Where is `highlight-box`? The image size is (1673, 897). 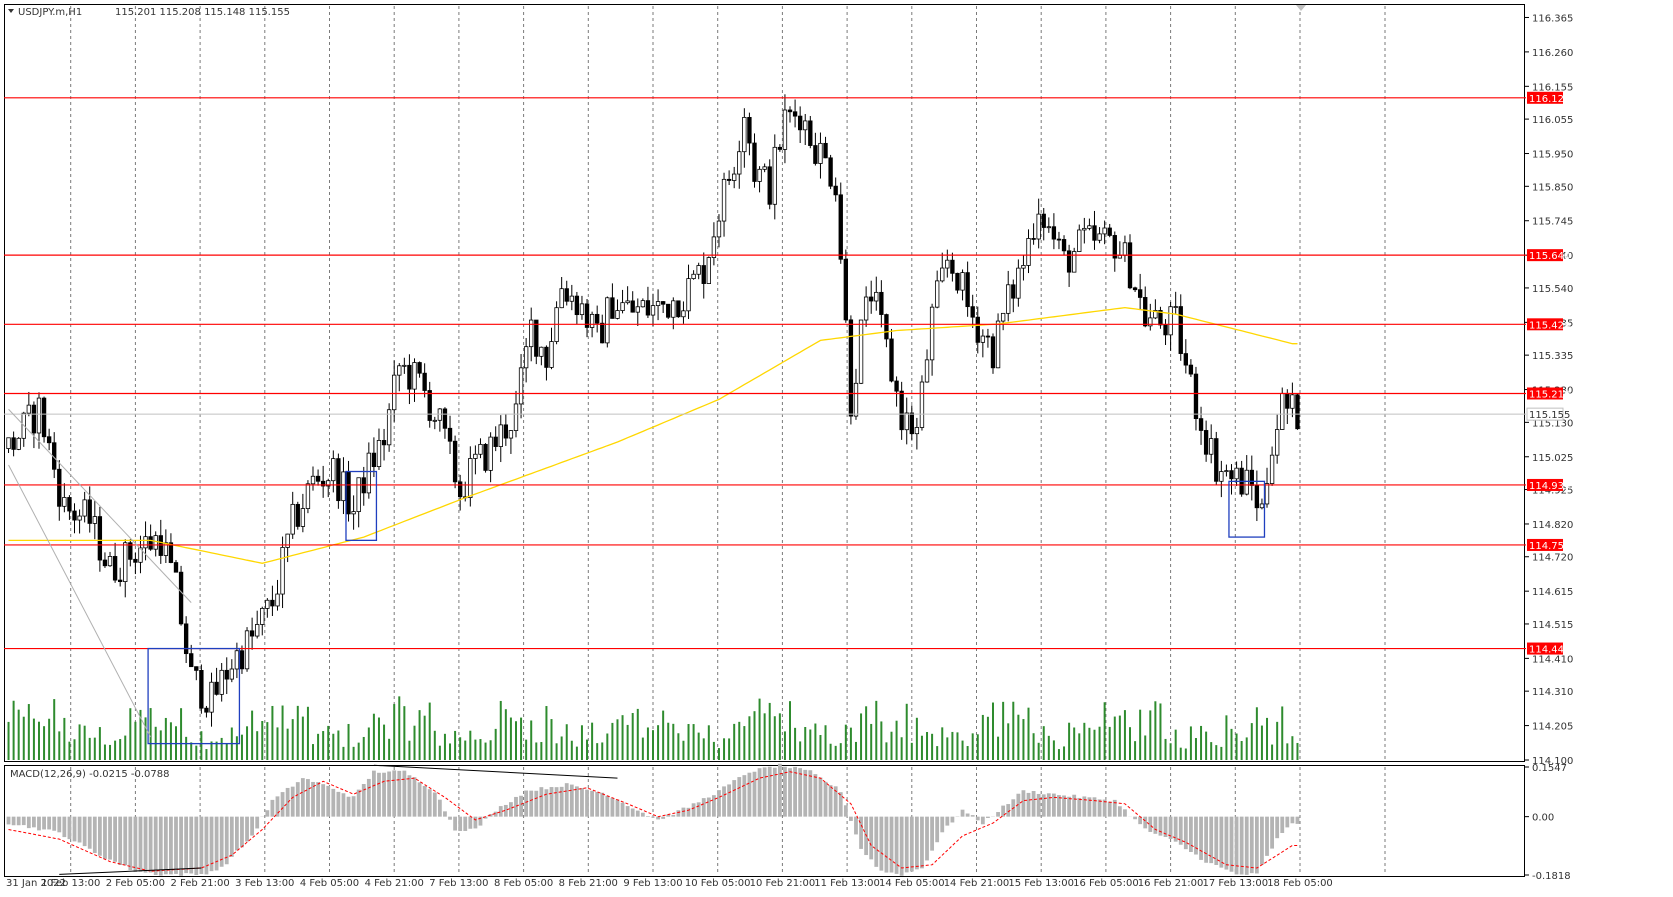 highlight-box is located at coordinates (361, 506).